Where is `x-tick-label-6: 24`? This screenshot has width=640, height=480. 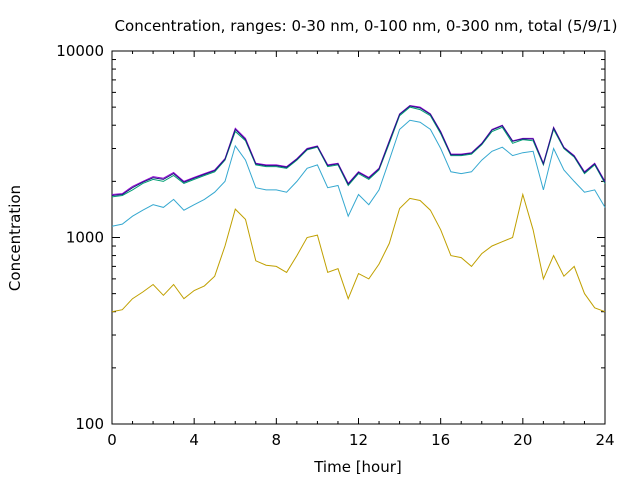
x-tick-label-6: 24 is located at coordinates (604, 440).